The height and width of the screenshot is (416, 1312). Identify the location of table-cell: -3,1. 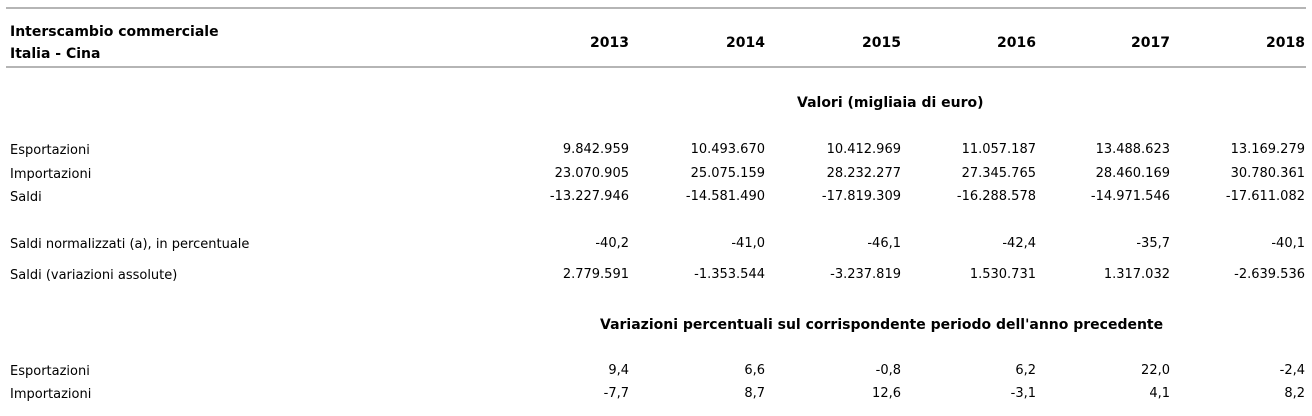
(1023, 393).